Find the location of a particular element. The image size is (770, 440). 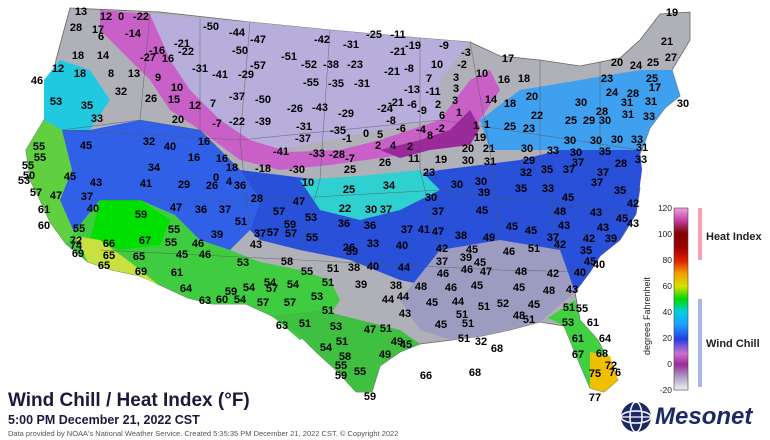

station-value: 22 is located at coordinates (537, 116).